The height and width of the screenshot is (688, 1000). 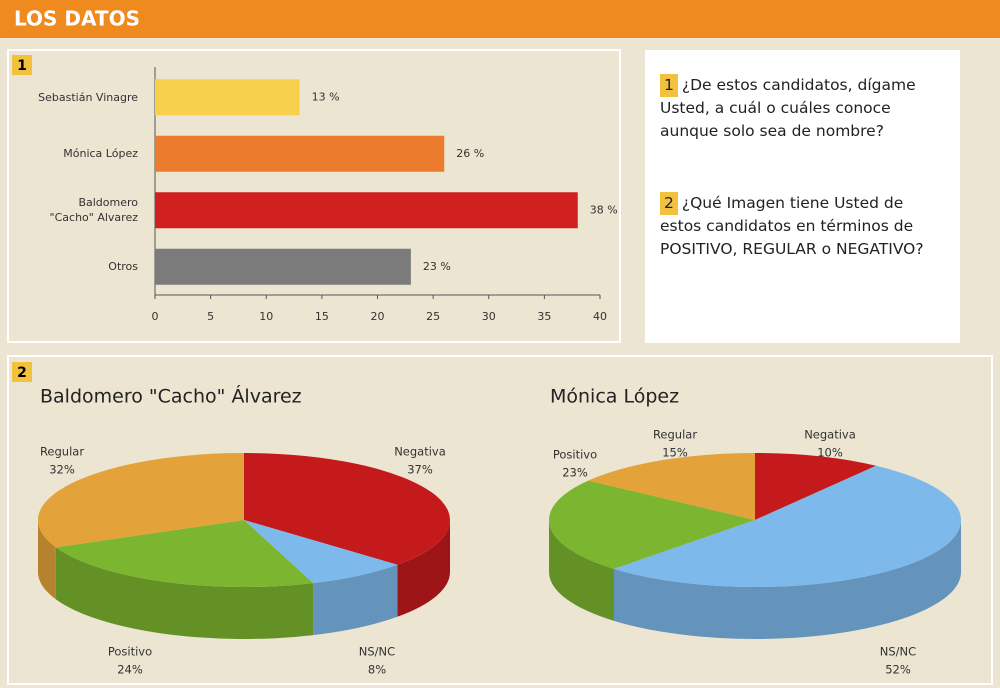 What do you see at coordinates (420, 470) in the screenshot?
I see `slice-value: 37%` at bounding box center [420, 470].